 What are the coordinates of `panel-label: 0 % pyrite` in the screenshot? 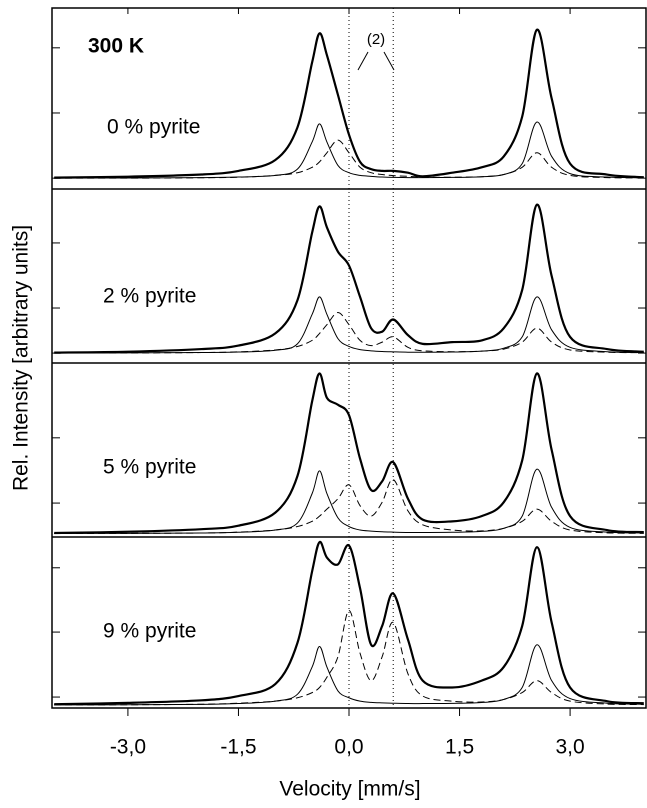 It's located at (153, 127).